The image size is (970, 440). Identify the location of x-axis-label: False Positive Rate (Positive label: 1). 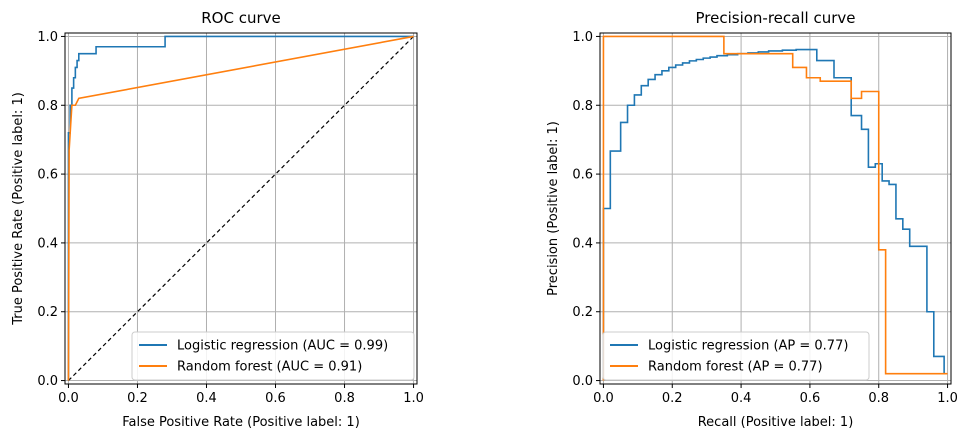
(241, 422).